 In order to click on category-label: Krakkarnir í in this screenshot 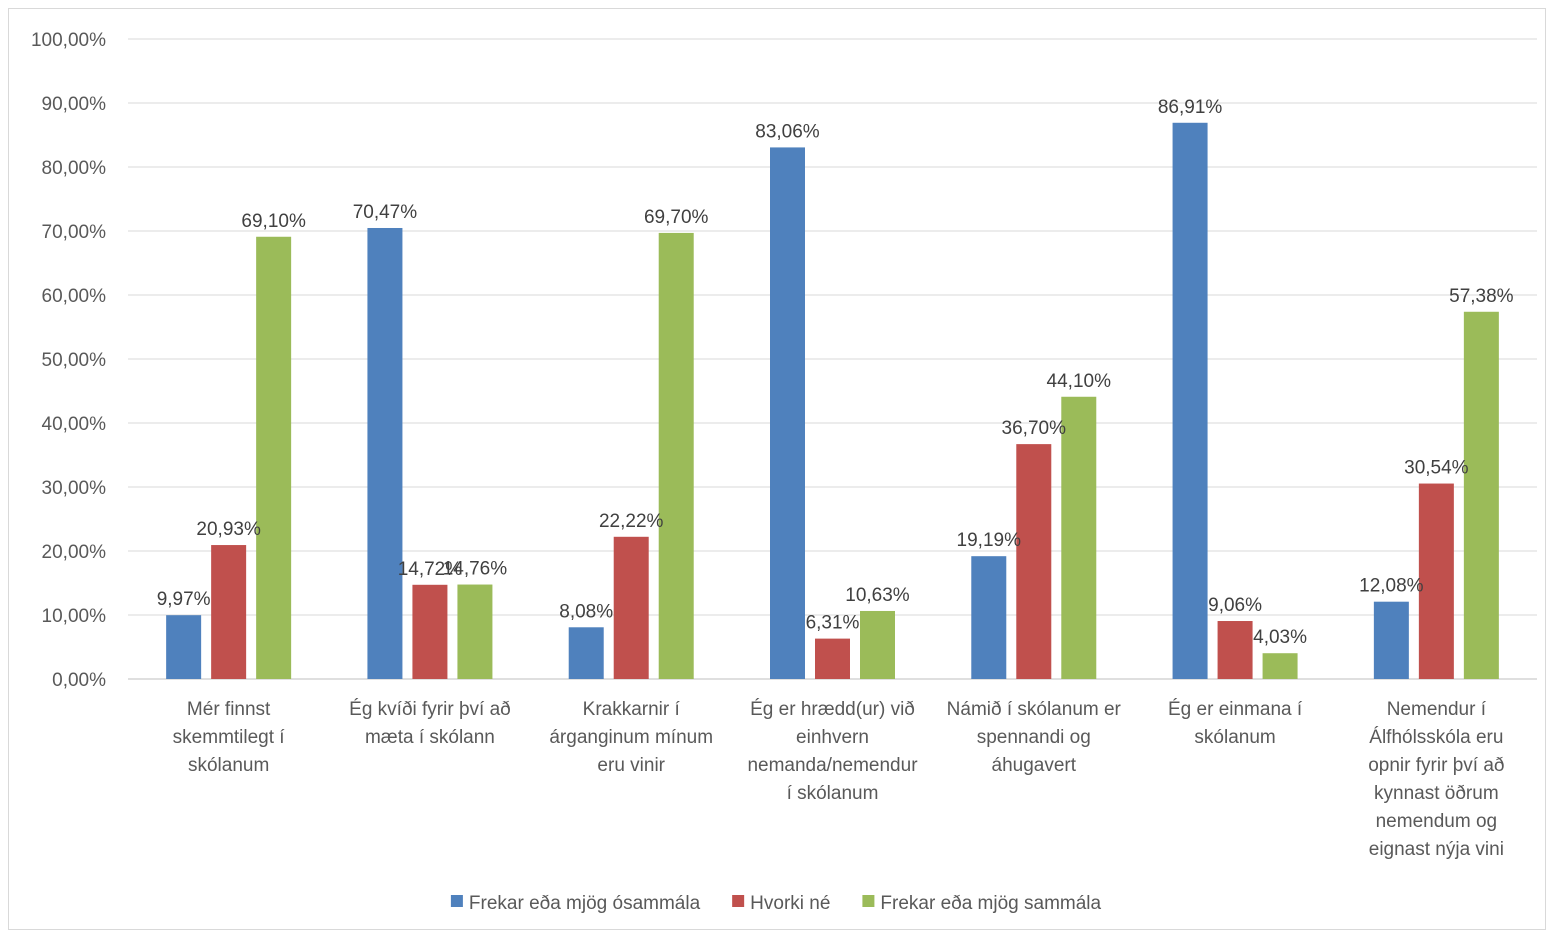, I will do `click(632, 709)`.